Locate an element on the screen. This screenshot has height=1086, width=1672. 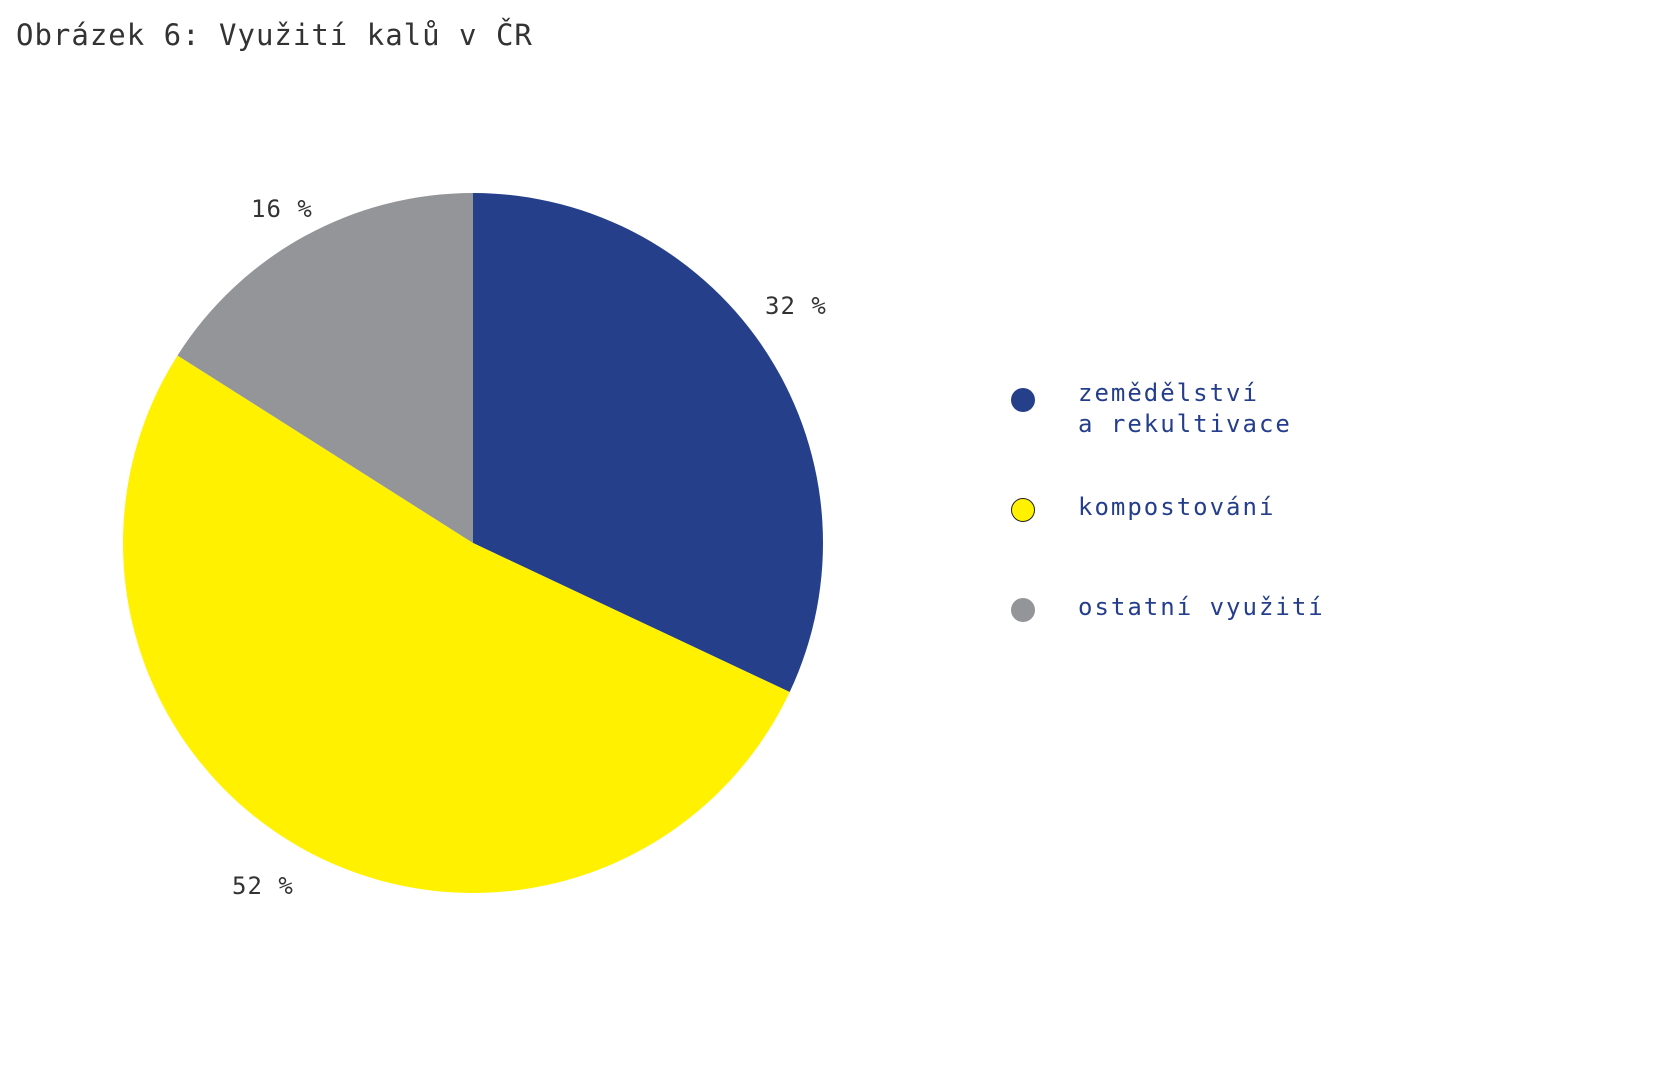
slice-value-label: 52 % is located at coordinates (263, 886).